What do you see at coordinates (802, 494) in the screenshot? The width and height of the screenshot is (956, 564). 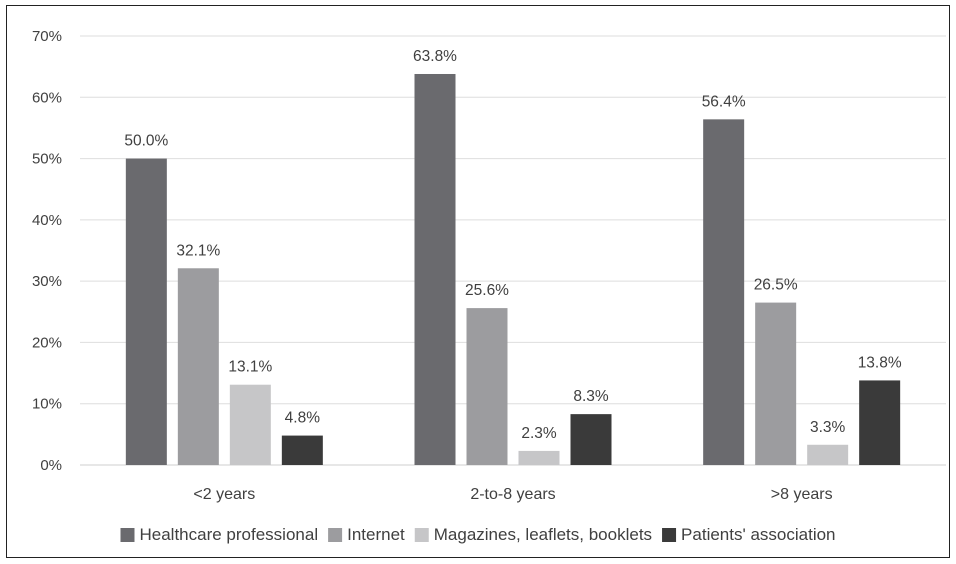 I see `x-tick-label: >8 years` at bounding box center [802, 494].